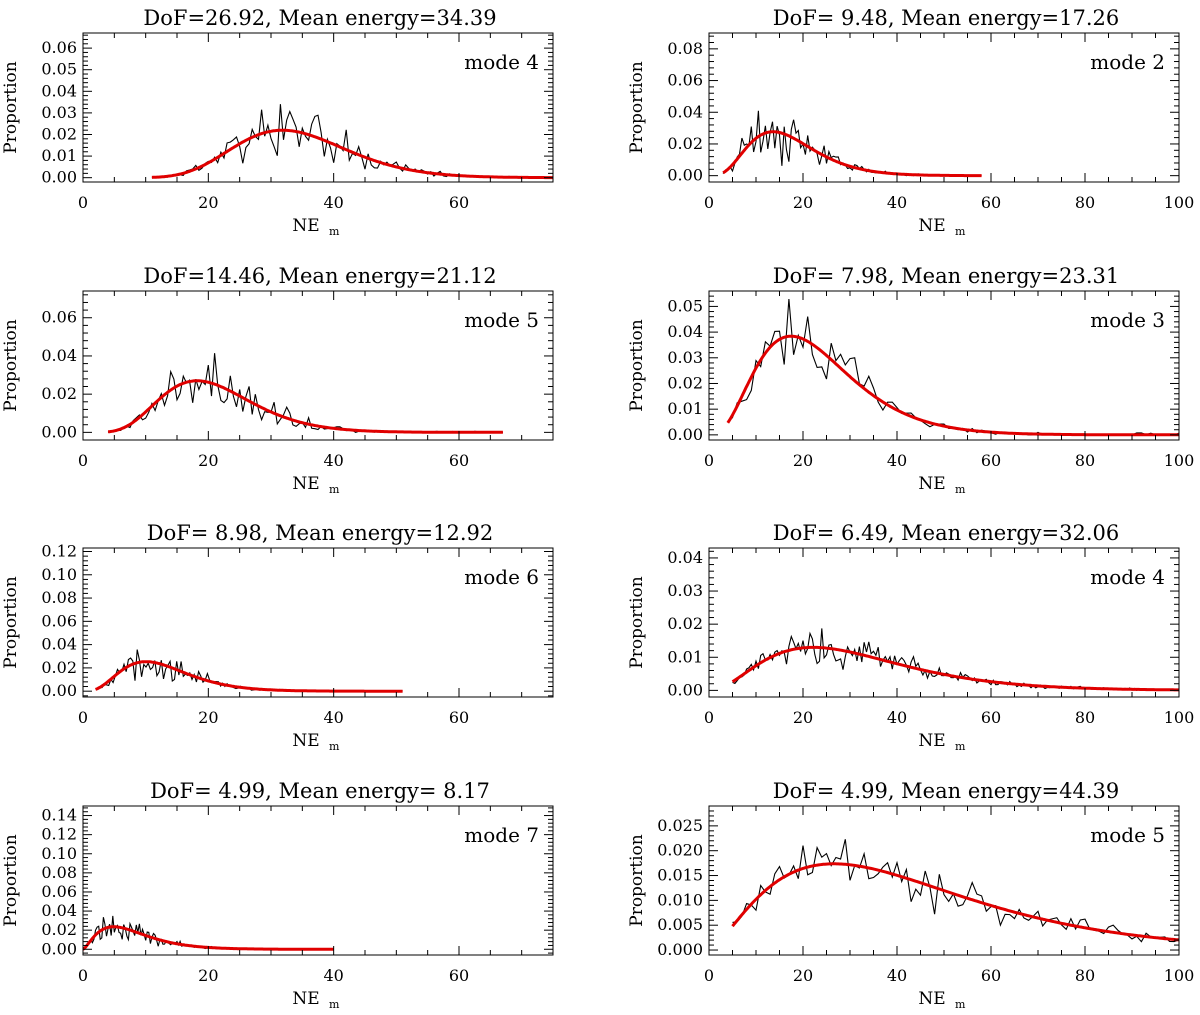 The height and width of the screenshot is (1015, 1200). I want to click on chart-title: DoF= 7.98, Mean energy=23.31, so click(946, 276).